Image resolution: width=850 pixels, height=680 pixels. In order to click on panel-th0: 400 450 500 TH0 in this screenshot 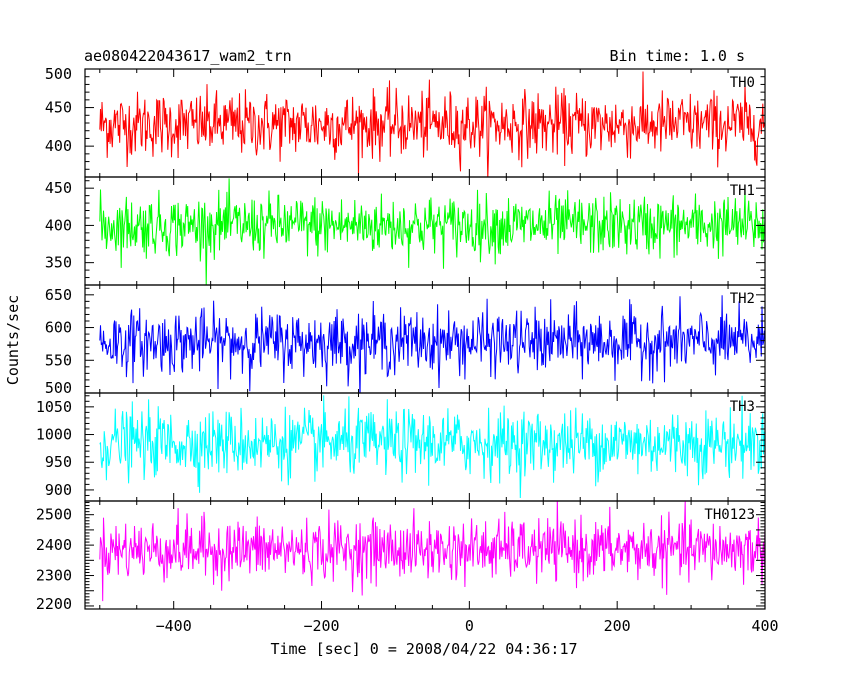, I will do `click(405, 121)`.